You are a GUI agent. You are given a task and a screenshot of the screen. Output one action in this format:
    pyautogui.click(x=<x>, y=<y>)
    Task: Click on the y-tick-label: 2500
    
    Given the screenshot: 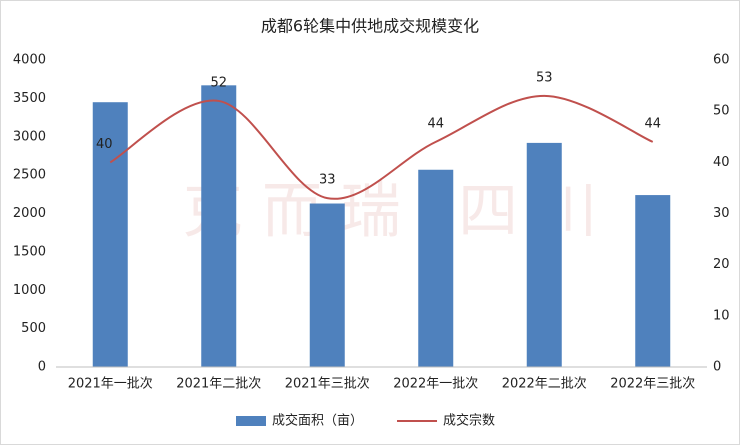 What is the action you would take?
    pyautogui.click(x=29, y=175)
    